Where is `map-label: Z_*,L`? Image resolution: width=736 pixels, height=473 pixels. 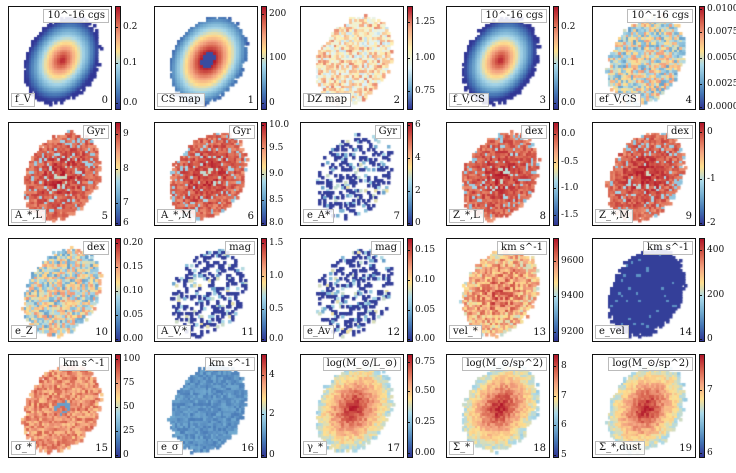 map-label: Z_*,L is located at coordinates (466, 216).